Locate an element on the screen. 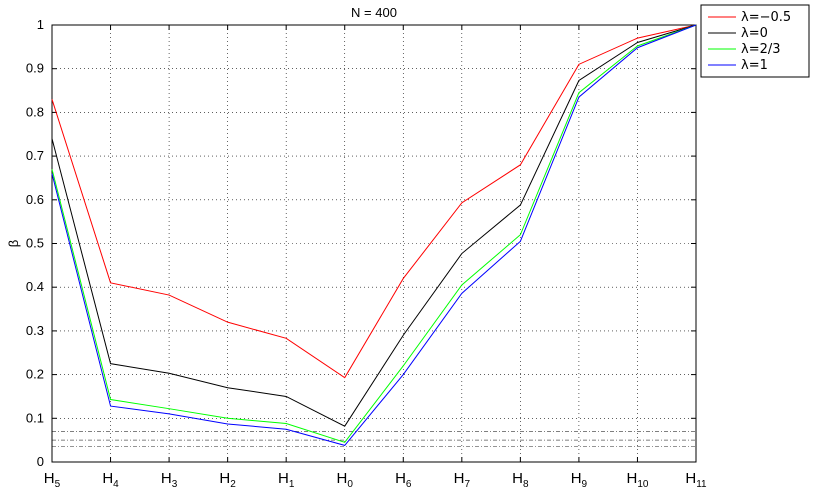 The image size is (817, 491). x-tick-label: H5 is located at coordinates (52, 480).